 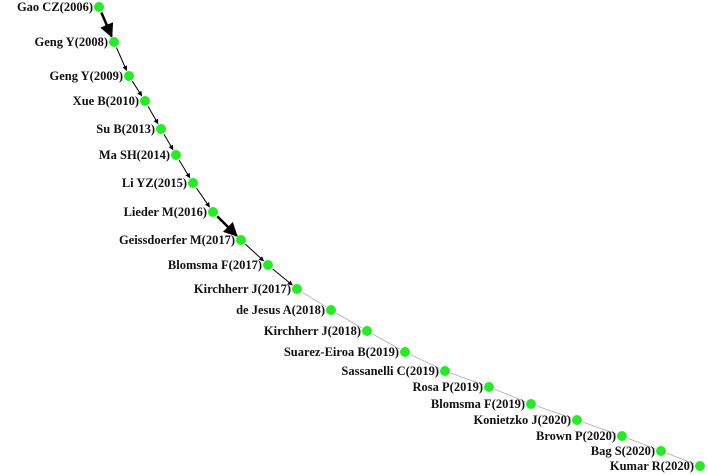 I want to click on node-label: Su B(2013), so click(x=125, y=129).